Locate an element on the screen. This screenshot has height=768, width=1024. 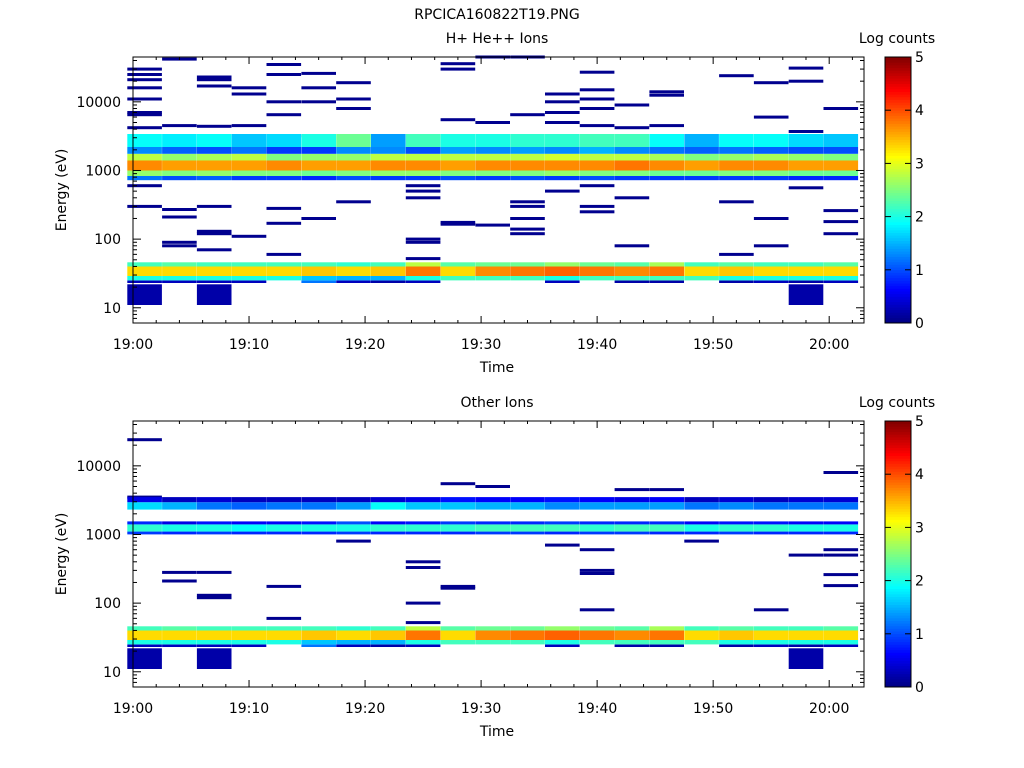
y-tick-label: 10000 is located at coordinates (98, 467).